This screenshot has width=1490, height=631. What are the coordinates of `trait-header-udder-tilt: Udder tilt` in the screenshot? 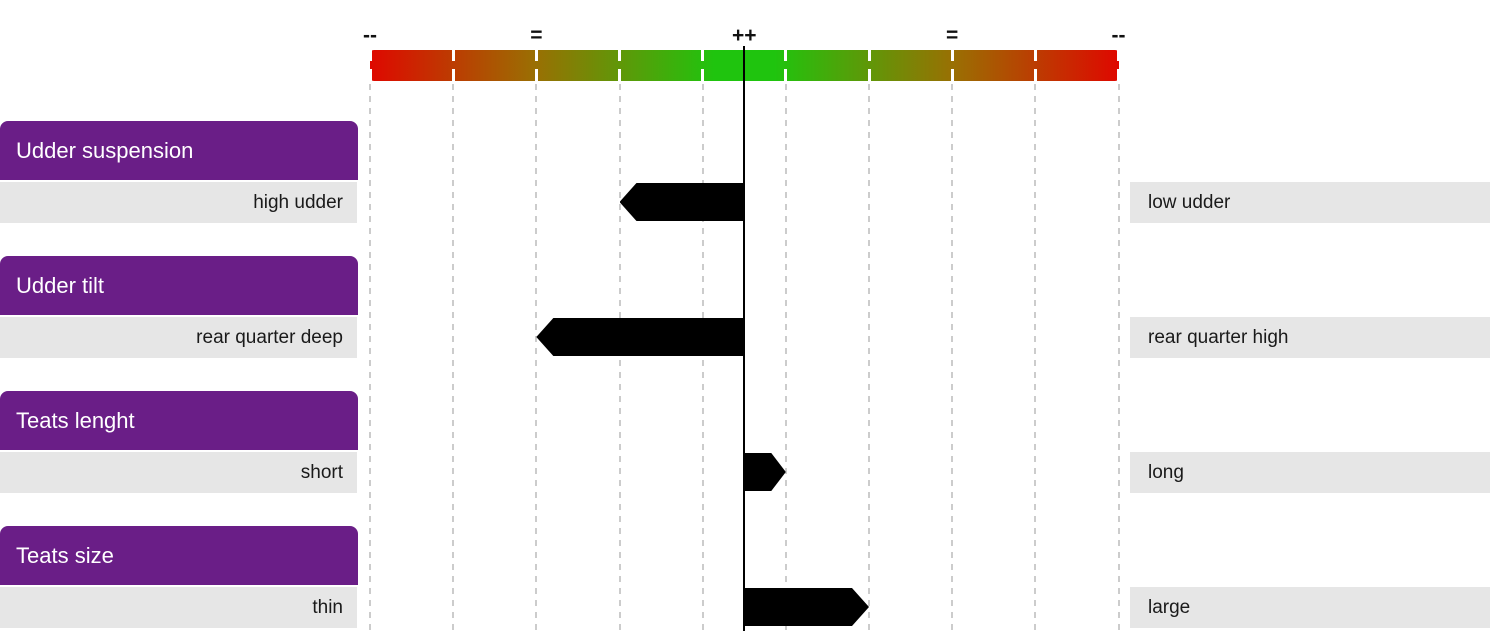 It's located at (179, 285).